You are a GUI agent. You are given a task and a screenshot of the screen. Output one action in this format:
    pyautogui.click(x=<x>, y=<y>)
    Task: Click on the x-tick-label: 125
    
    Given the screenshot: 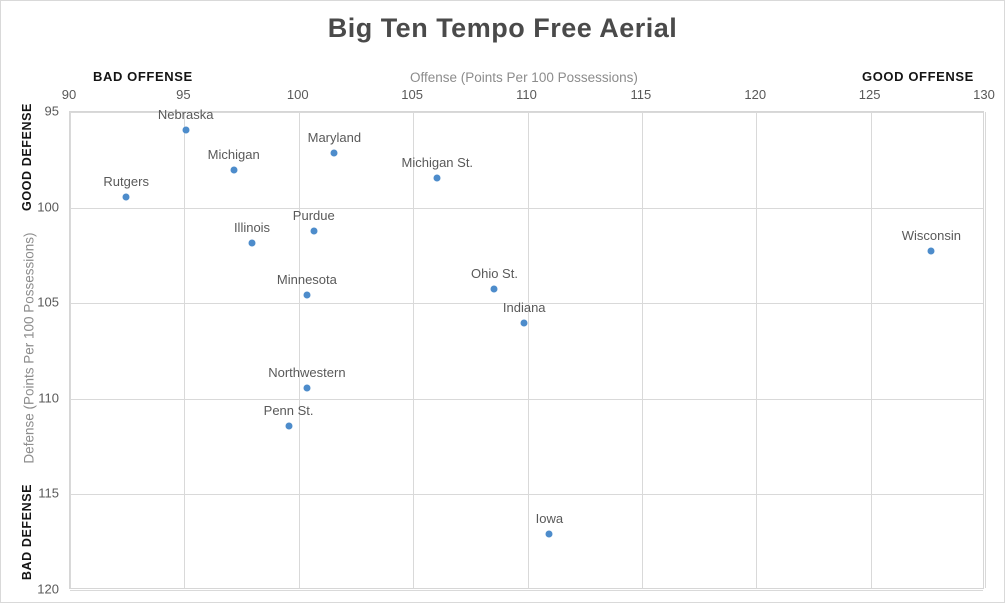 What is the action you would take?
    pyautogui.click(x=869, y=94)
    